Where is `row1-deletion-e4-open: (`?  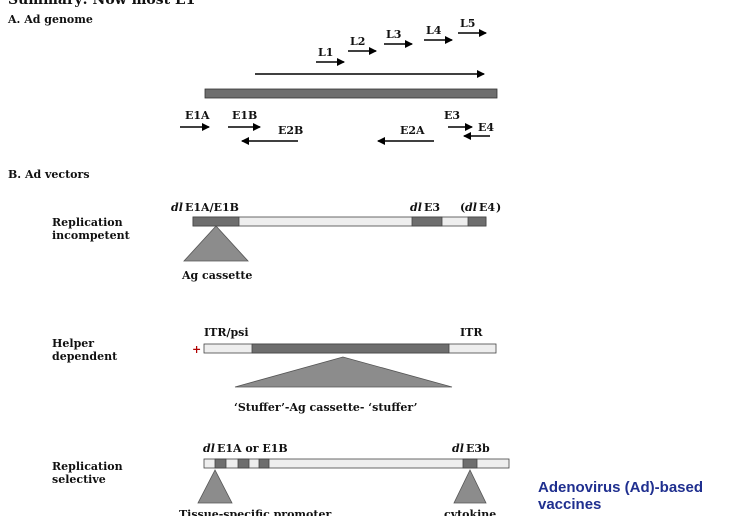
row1-deletion-e4-open: ( is located at coordinates (462, 207).